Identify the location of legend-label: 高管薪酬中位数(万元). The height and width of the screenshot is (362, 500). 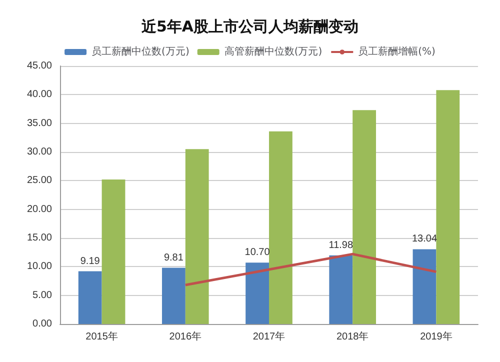
(273, 52).